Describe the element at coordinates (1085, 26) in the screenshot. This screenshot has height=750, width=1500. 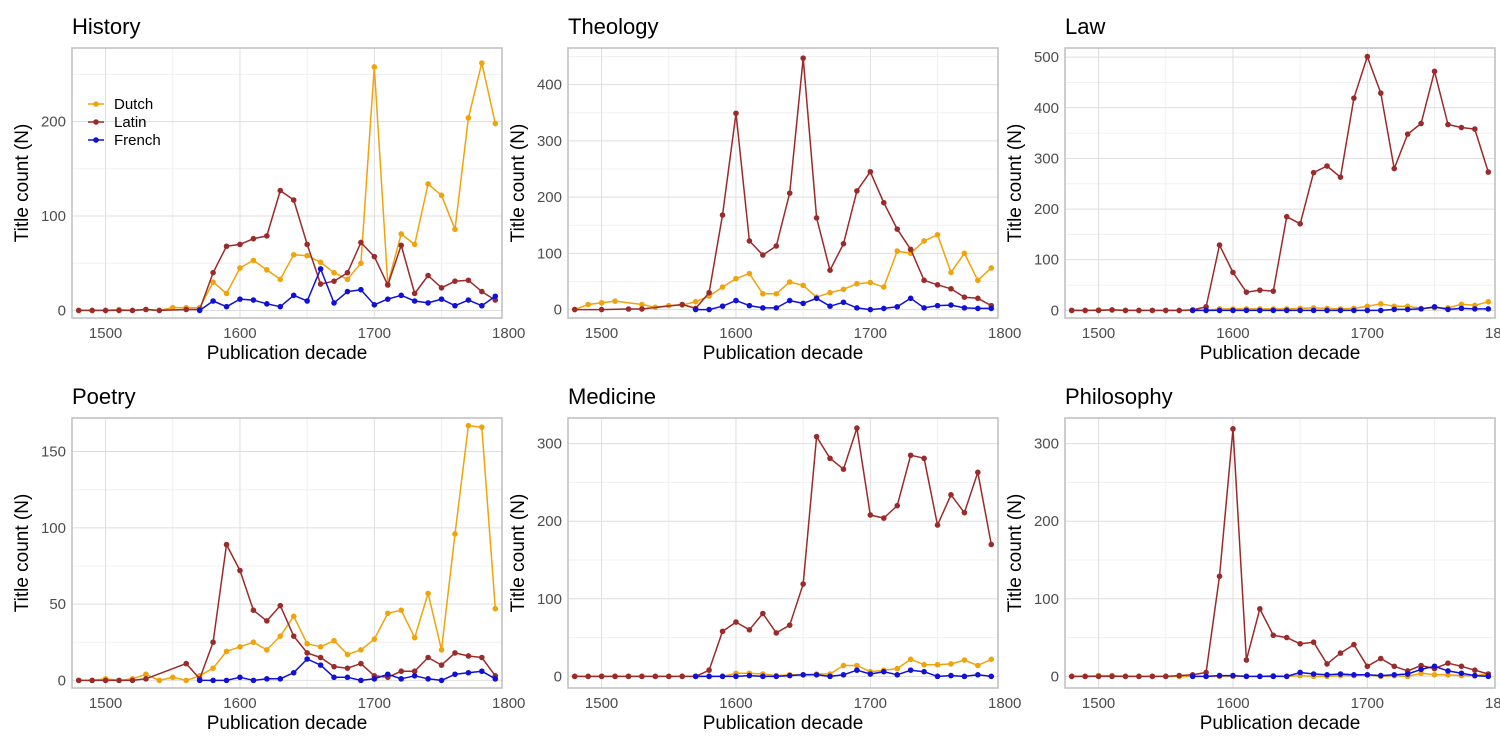
I see `panel-title: Law` at that location.